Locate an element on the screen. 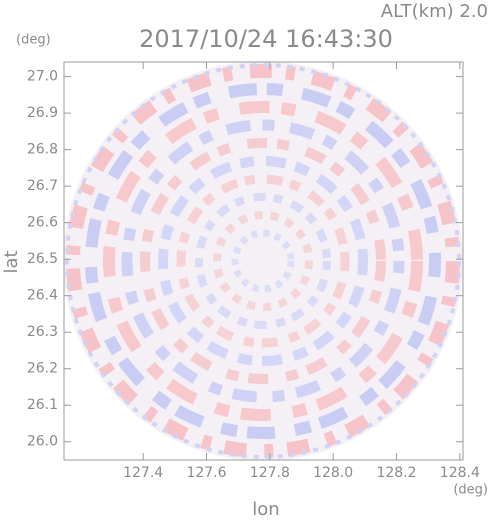 The width and height of the screenshot is (491, 521). x-tick-label: 127.4 is located at coordinates (143, 473).